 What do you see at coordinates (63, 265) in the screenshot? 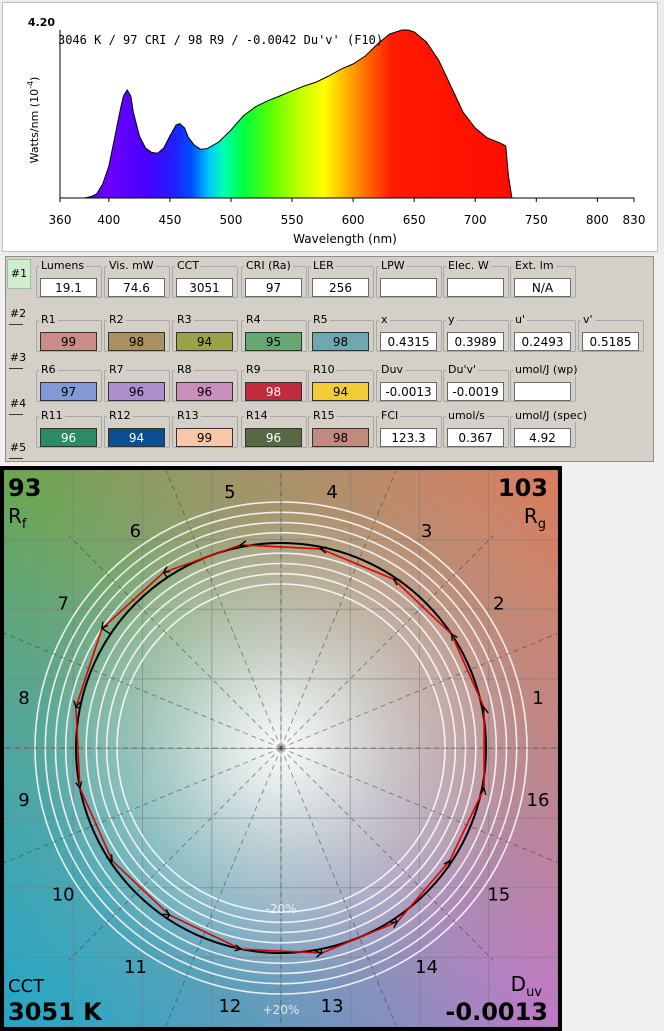
I see `metric-label: Lumens` at bounding box center [63, 265].